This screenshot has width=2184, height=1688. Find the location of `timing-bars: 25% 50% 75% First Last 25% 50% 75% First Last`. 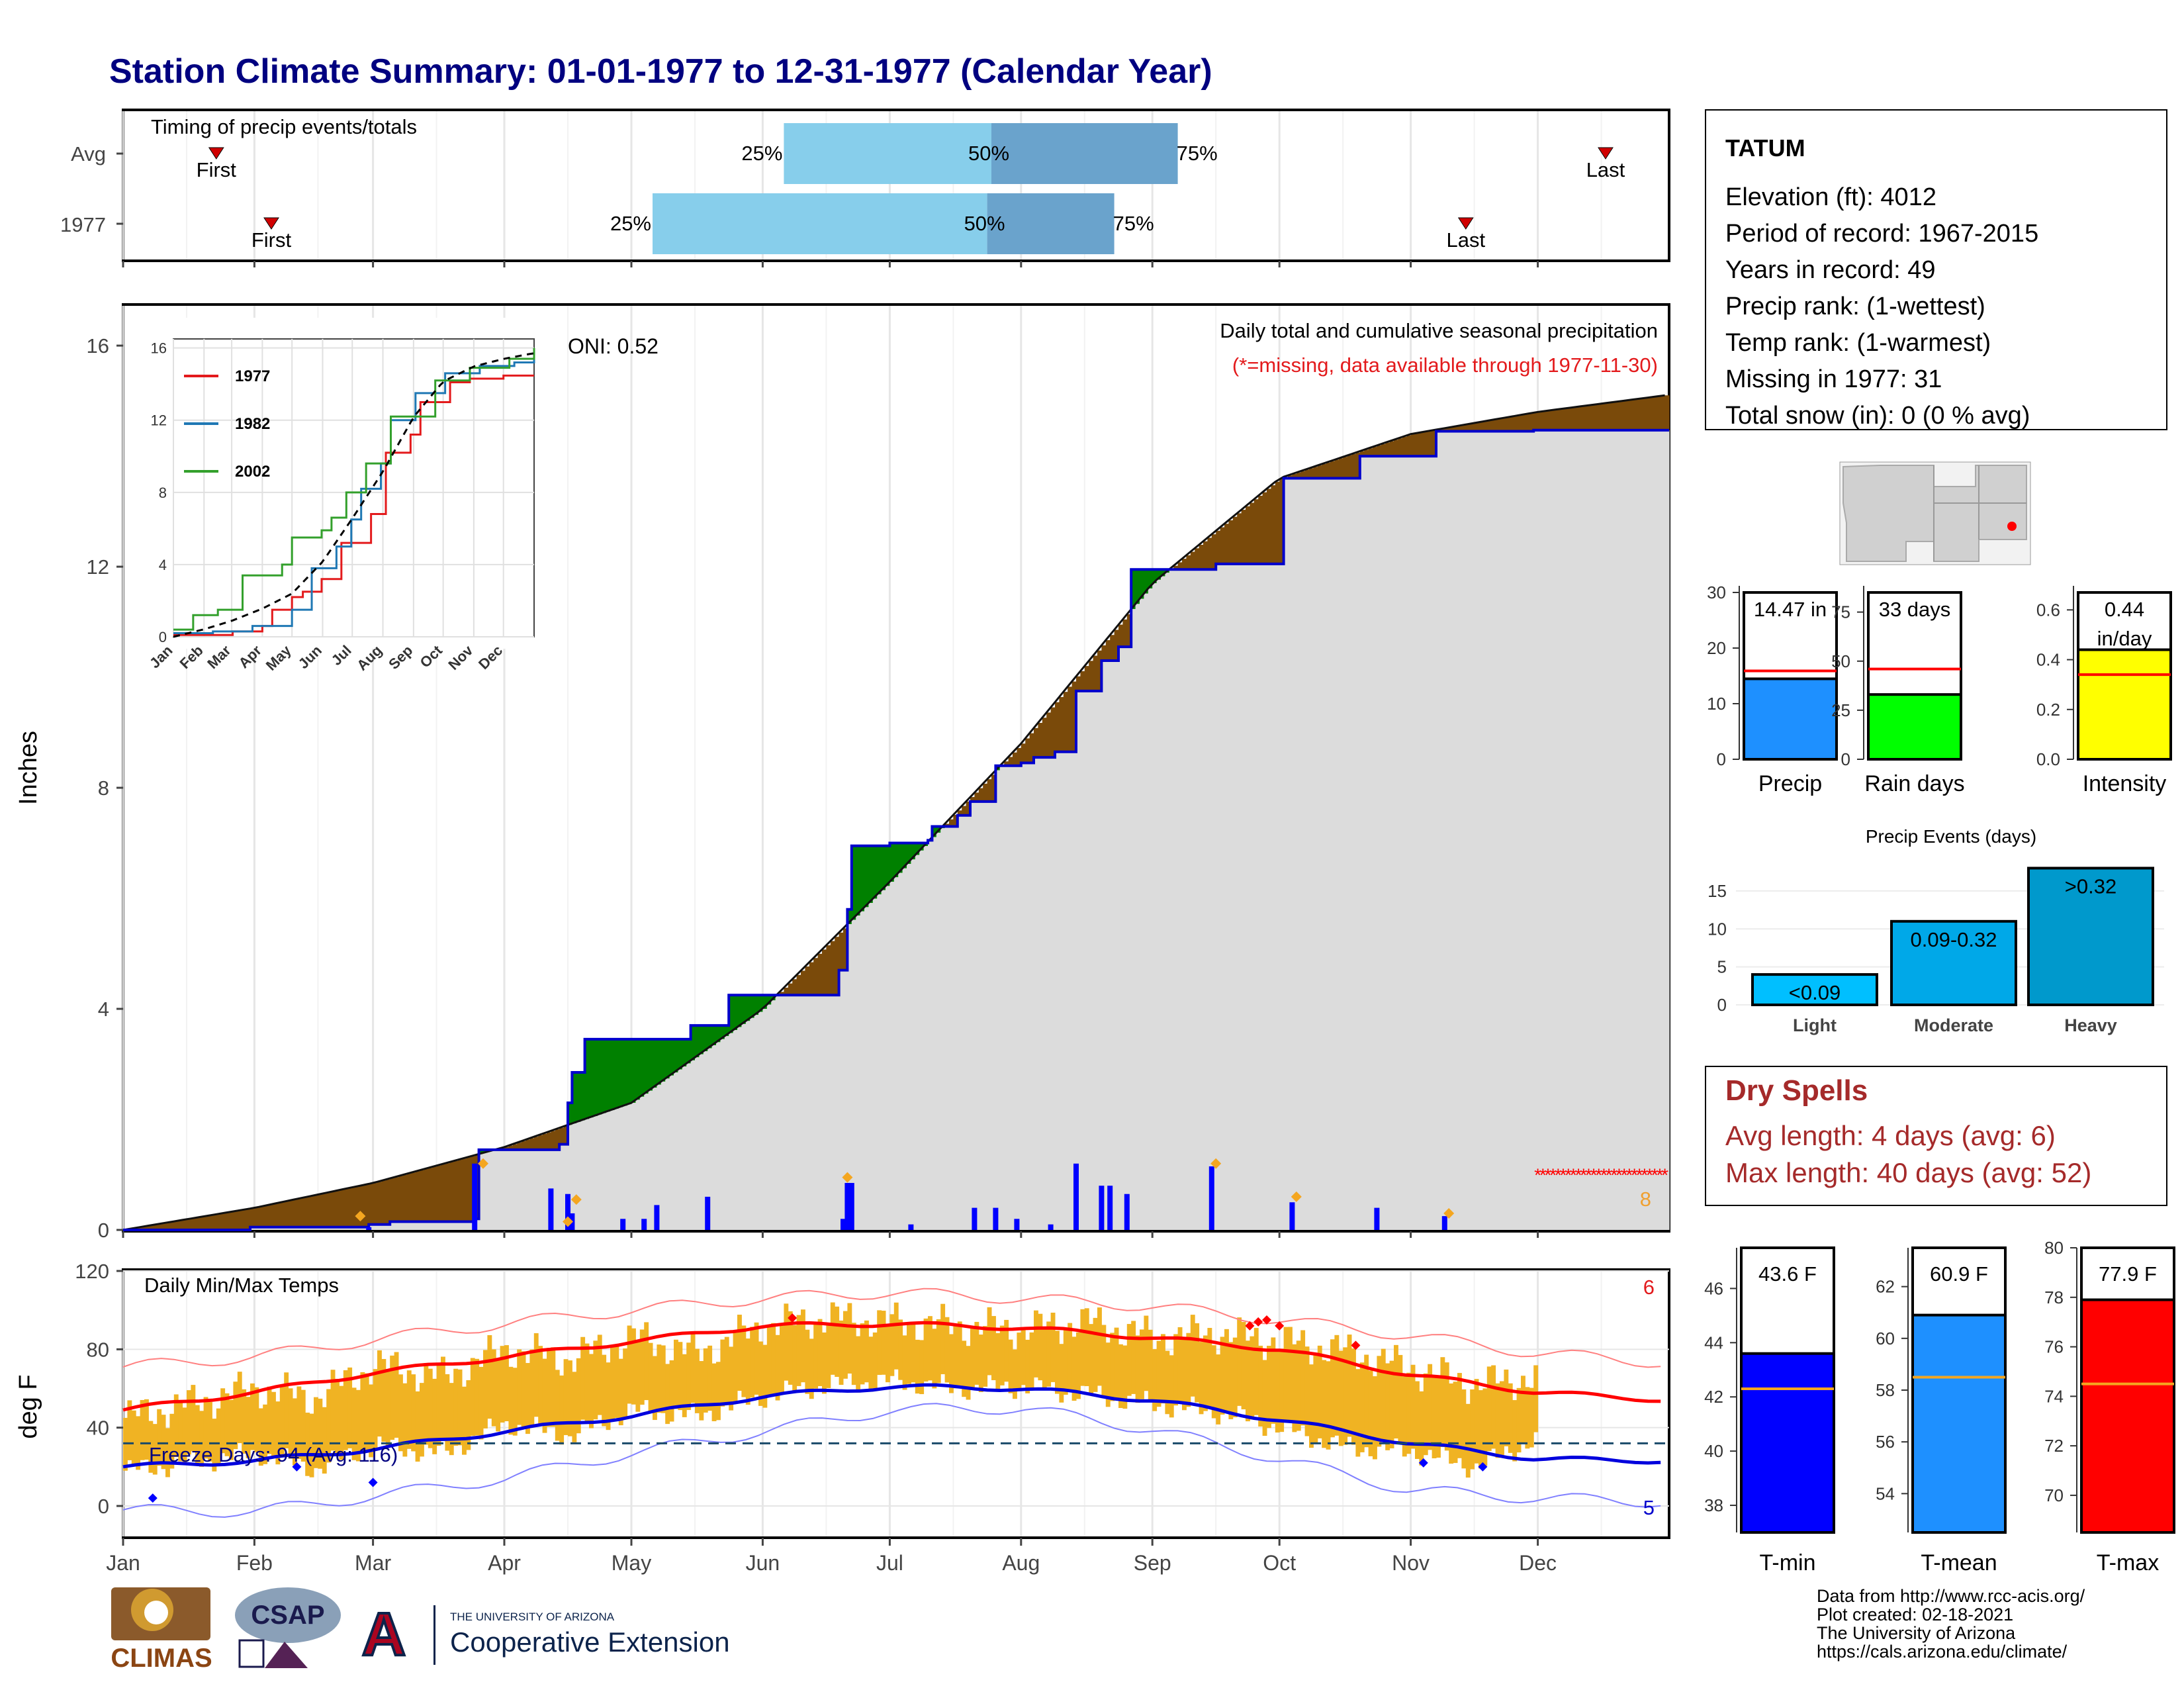

timing-bars: 25% 50% 75% First Last 25% 50% 75% First Last is located at coordinates (870, 188).